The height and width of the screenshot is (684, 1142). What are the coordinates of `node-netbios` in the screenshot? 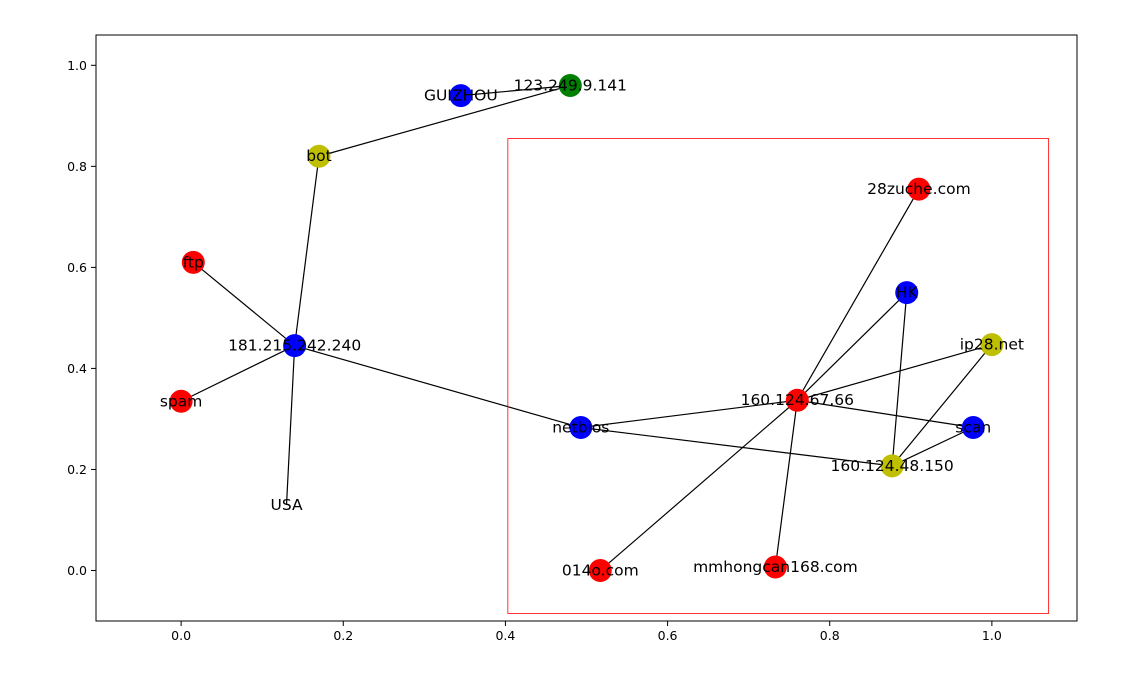 It's located at (581, 428).